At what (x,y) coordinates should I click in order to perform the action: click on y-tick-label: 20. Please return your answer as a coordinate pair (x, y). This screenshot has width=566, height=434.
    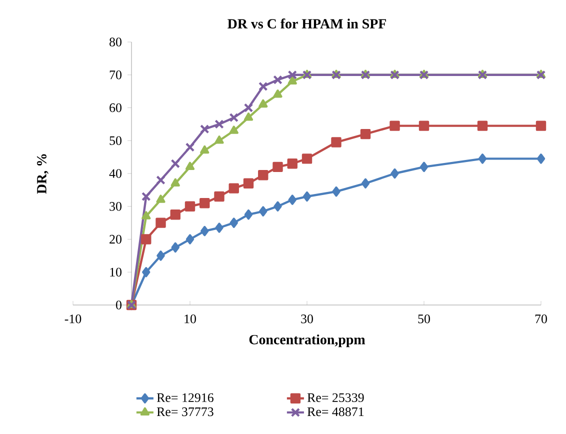
    Looking at the image, I should click on (116, 239).